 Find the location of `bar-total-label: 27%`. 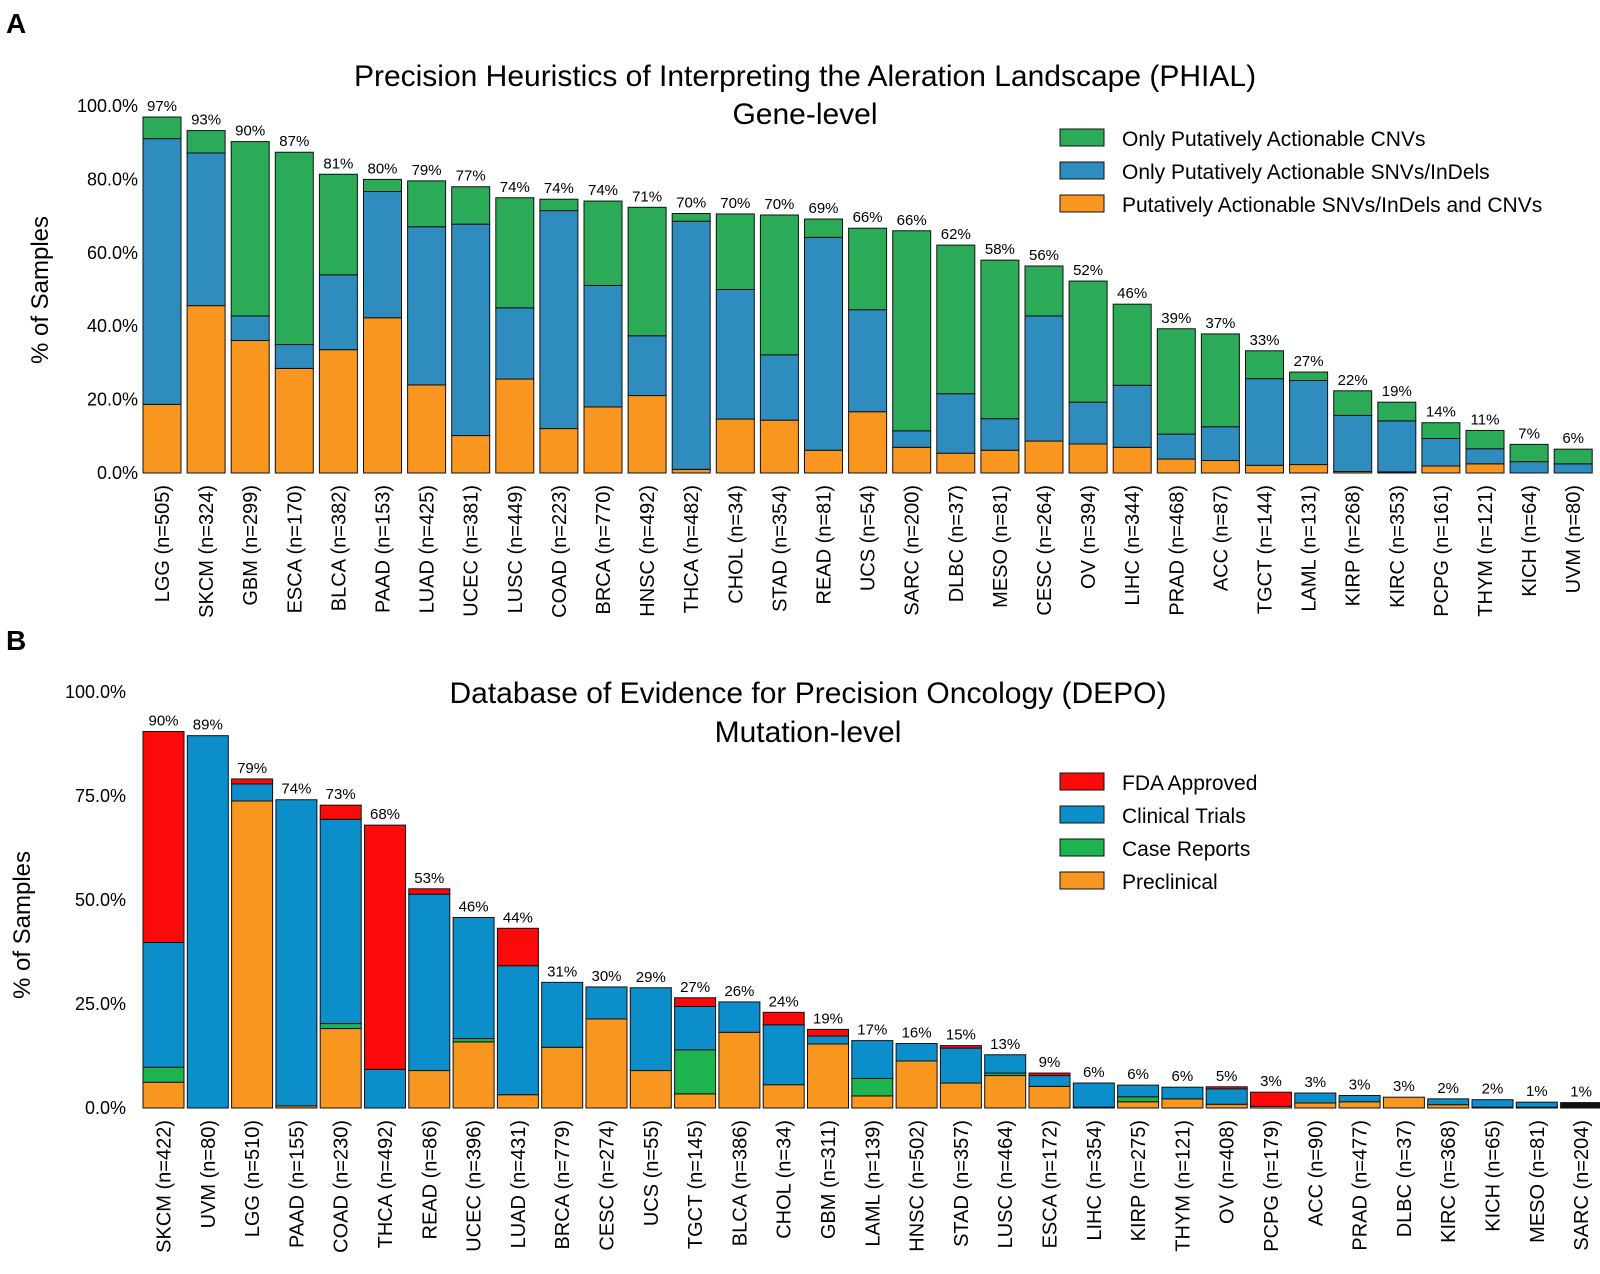

bar-total-label: 27% is located at coordinates (1309, 361).